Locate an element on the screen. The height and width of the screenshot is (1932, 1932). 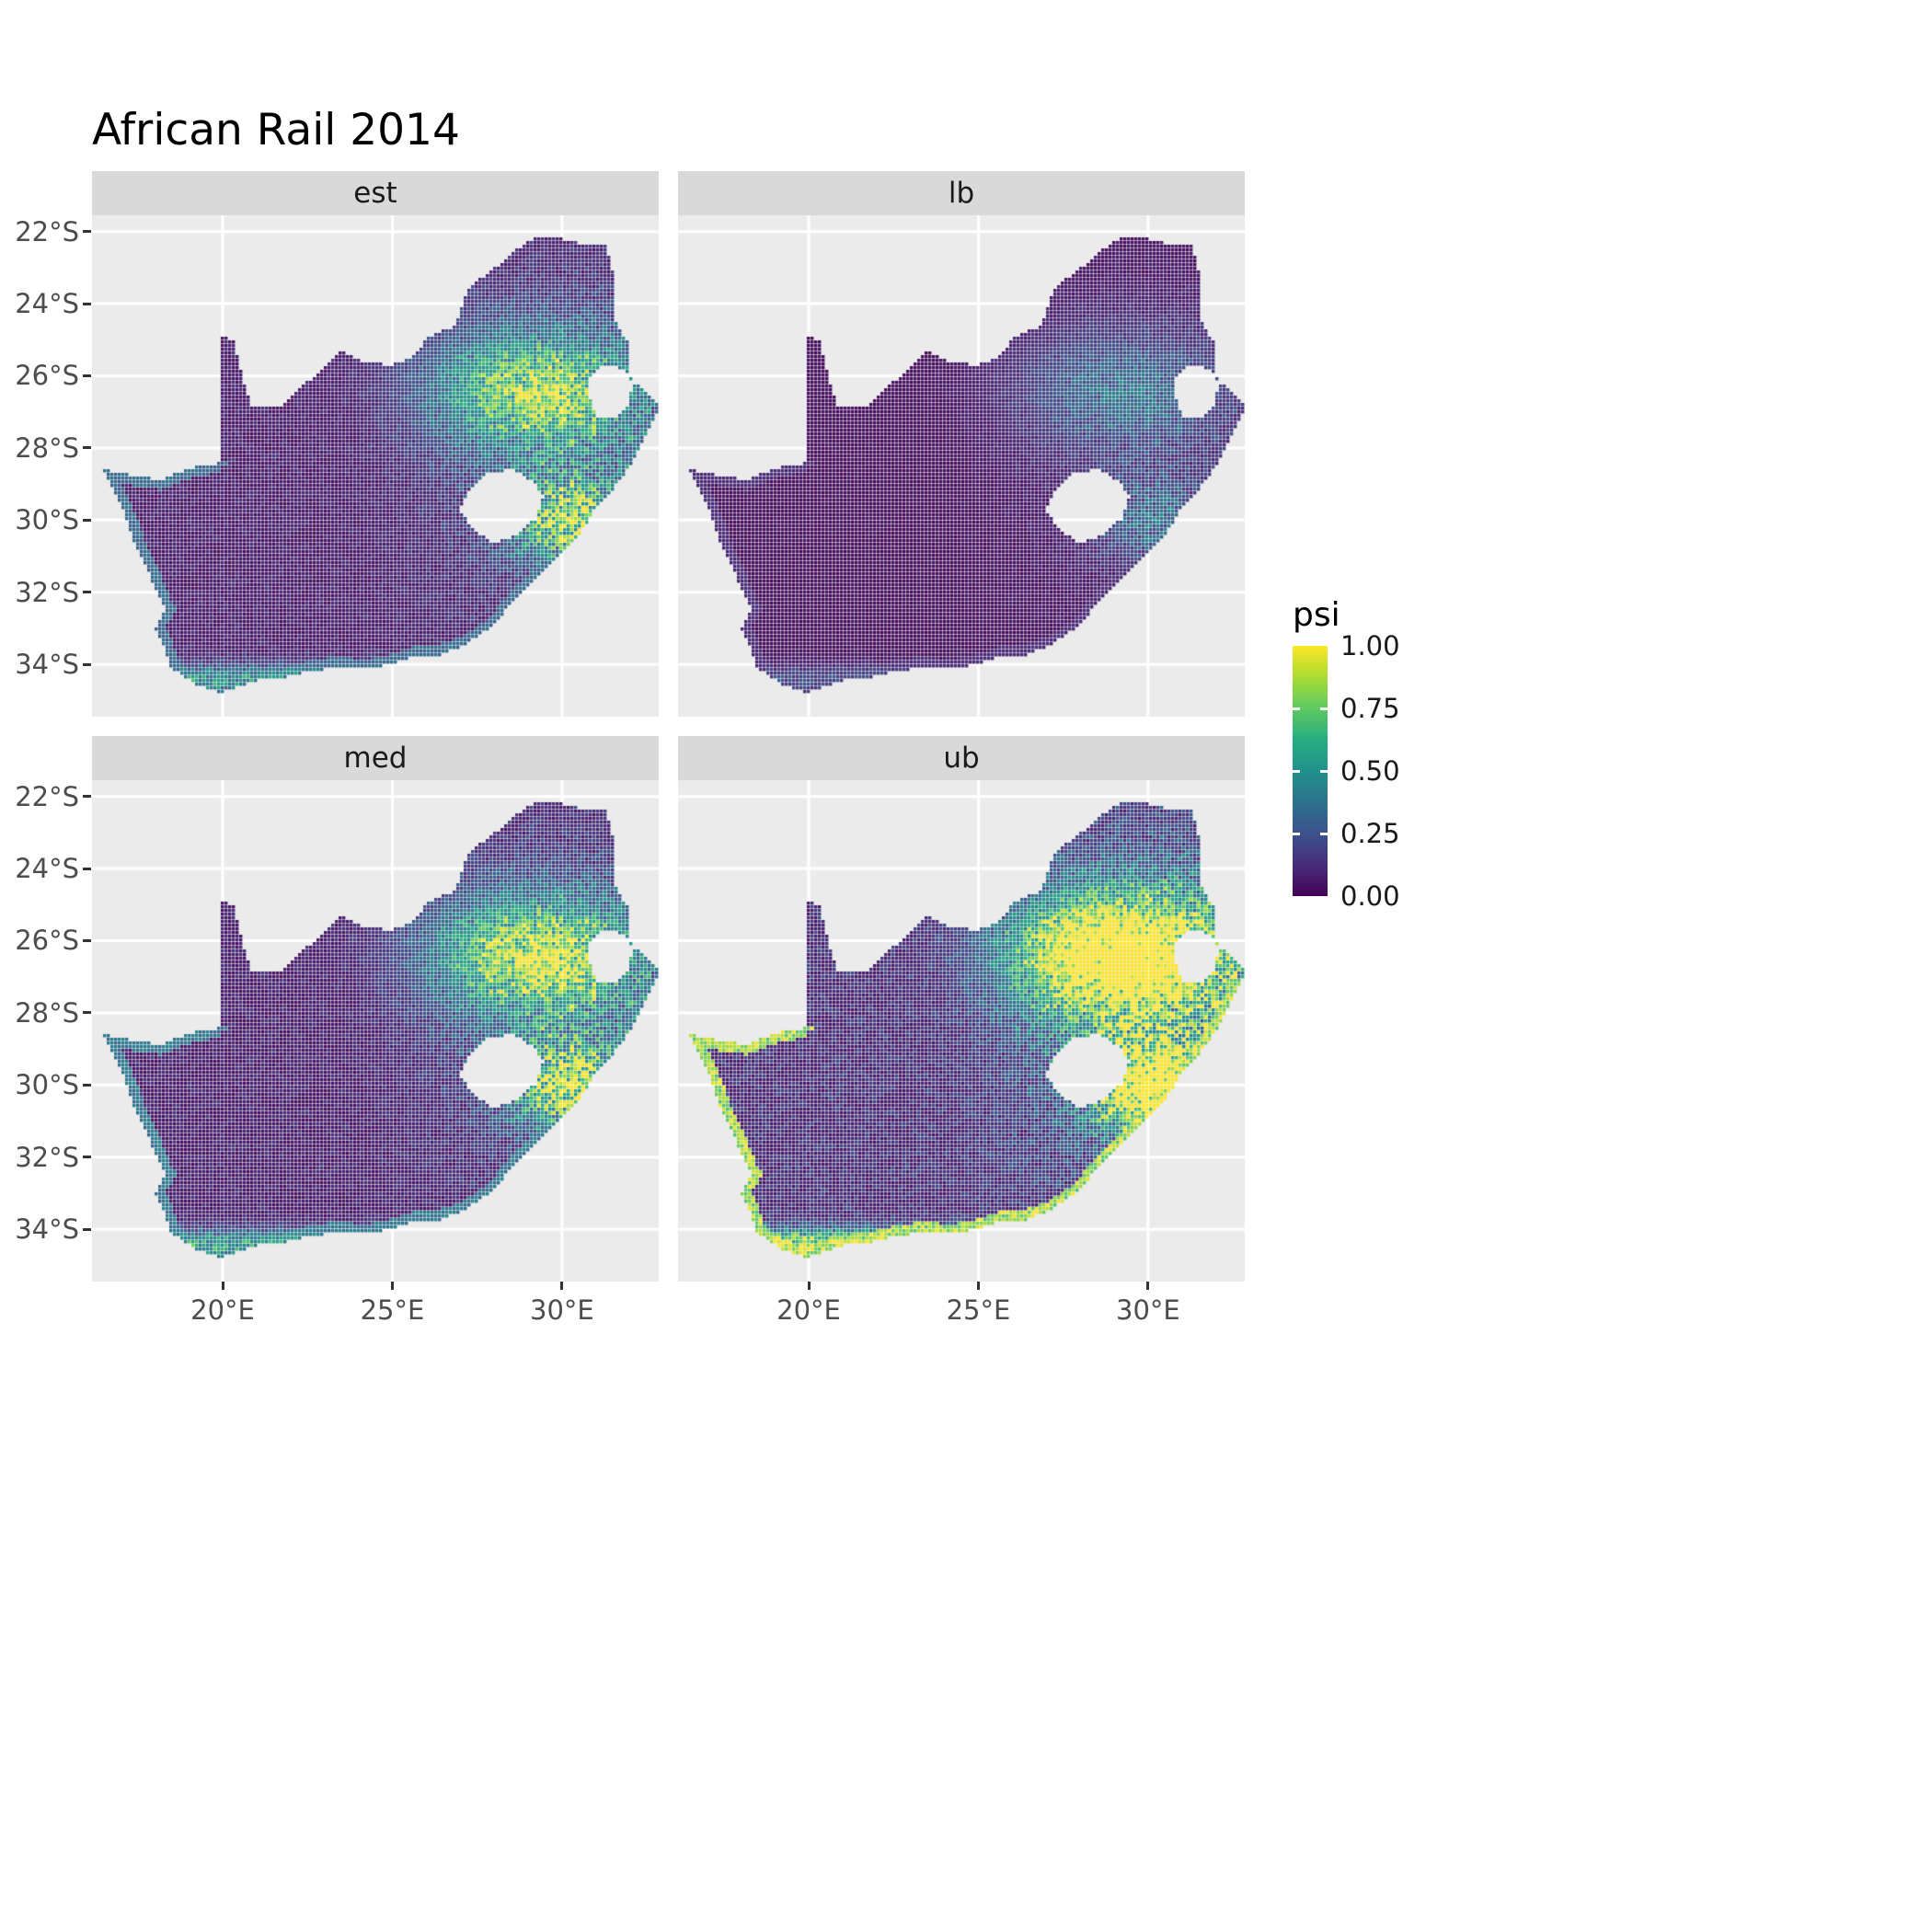
facet-strip-ub: ub is located at coordinates (961, 758).